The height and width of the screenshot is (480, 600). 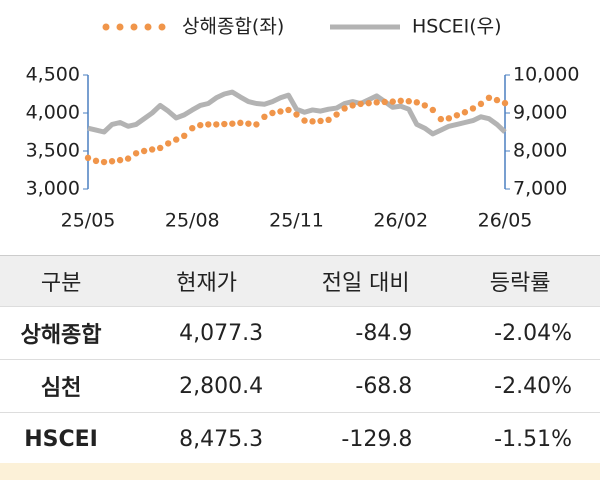 What do you see at coordinates (520, 333) in the screenshot?
I see `table-cell: -2.04%` at bounding box center [520, 333].